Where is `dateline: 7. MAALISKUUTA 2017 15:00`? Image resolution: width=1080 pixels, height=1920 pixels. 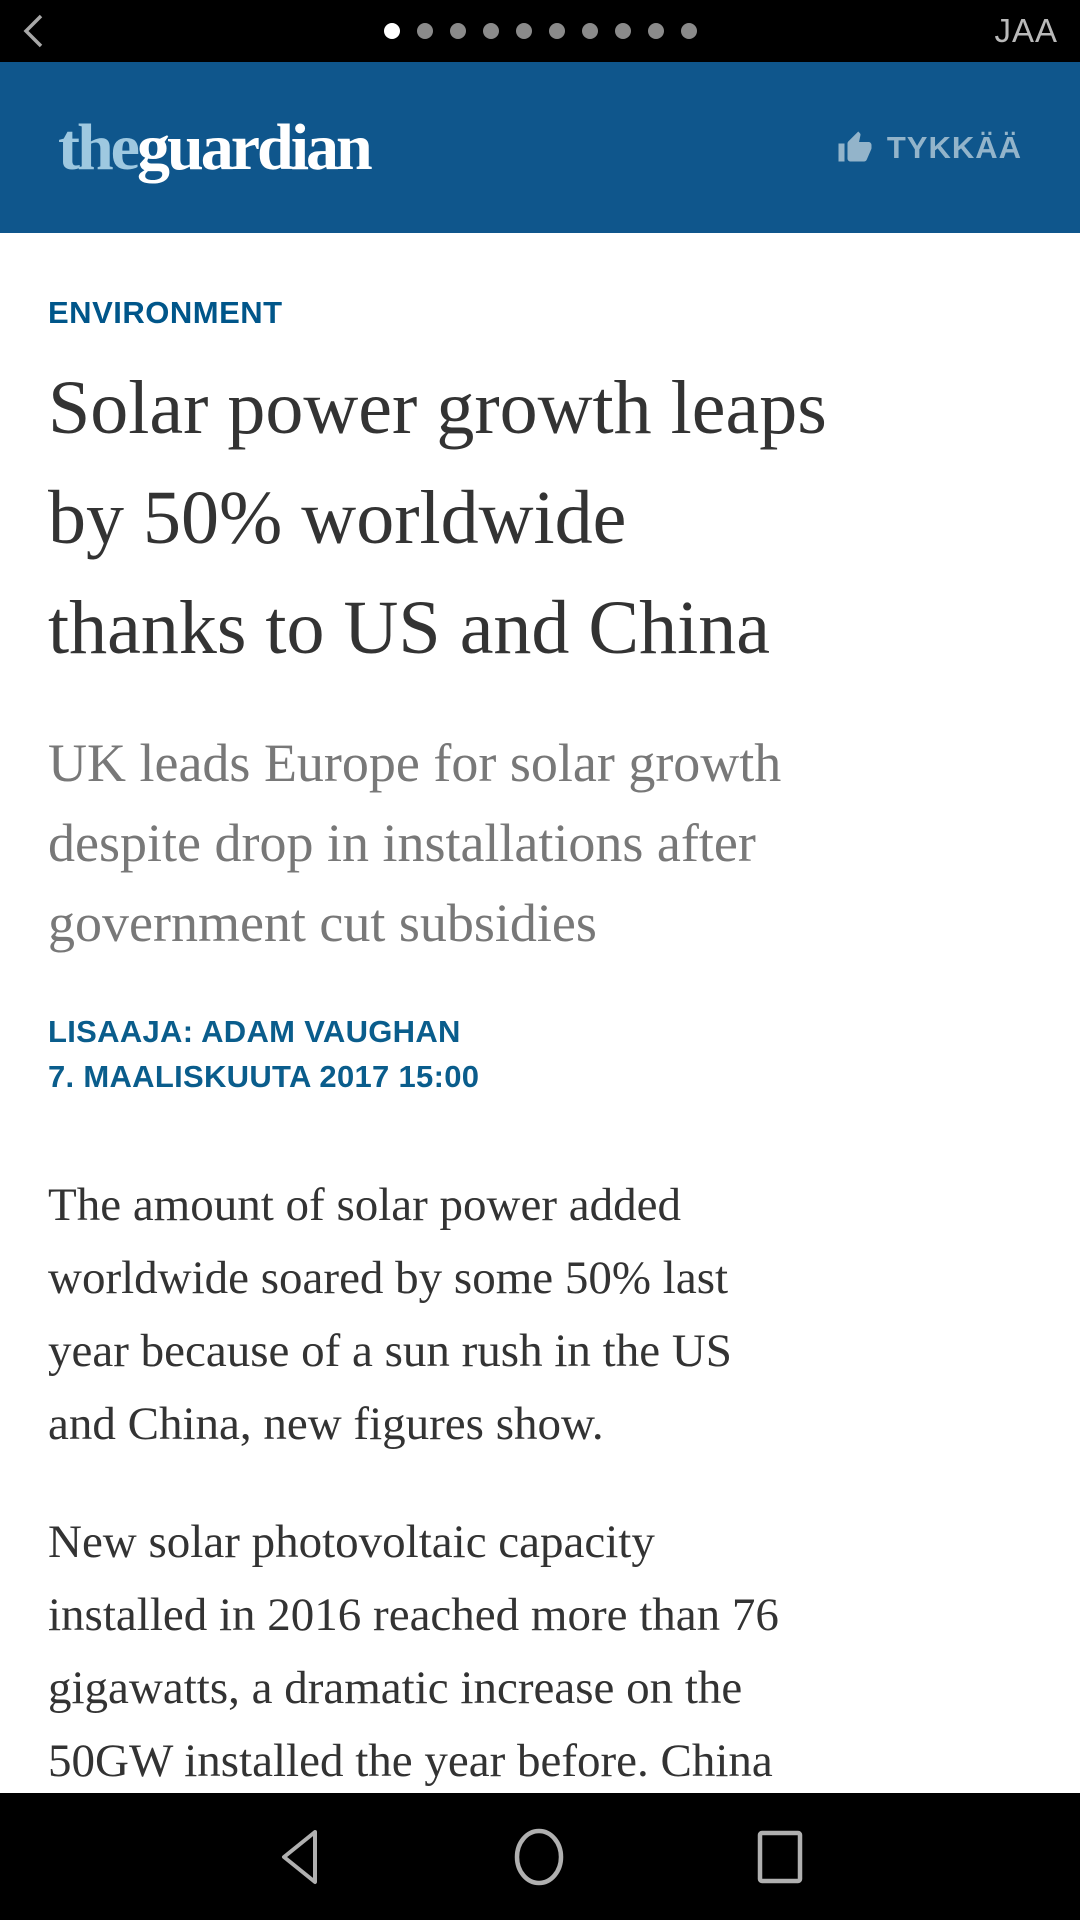 dateline: 7. MAALISKUUTA 2017 15:00 is located at coordinates (264, 1076).